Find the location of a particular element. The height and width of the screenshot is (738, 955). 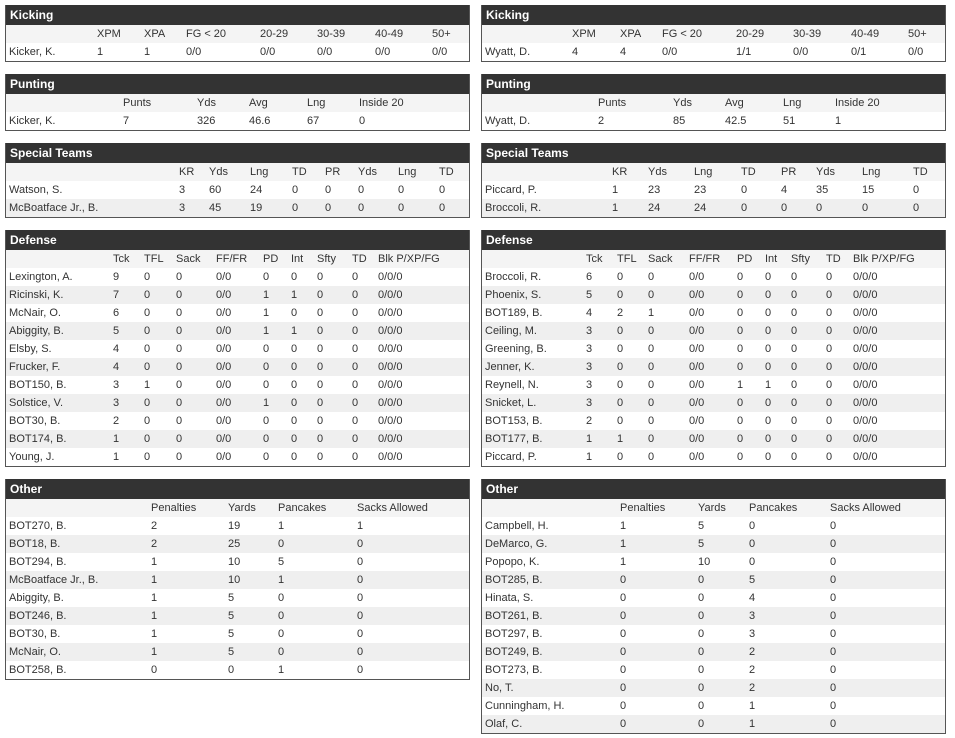

data-row: Wyatt, D. 2 85 42.5 51 1 is located at coordinates (713, 121).